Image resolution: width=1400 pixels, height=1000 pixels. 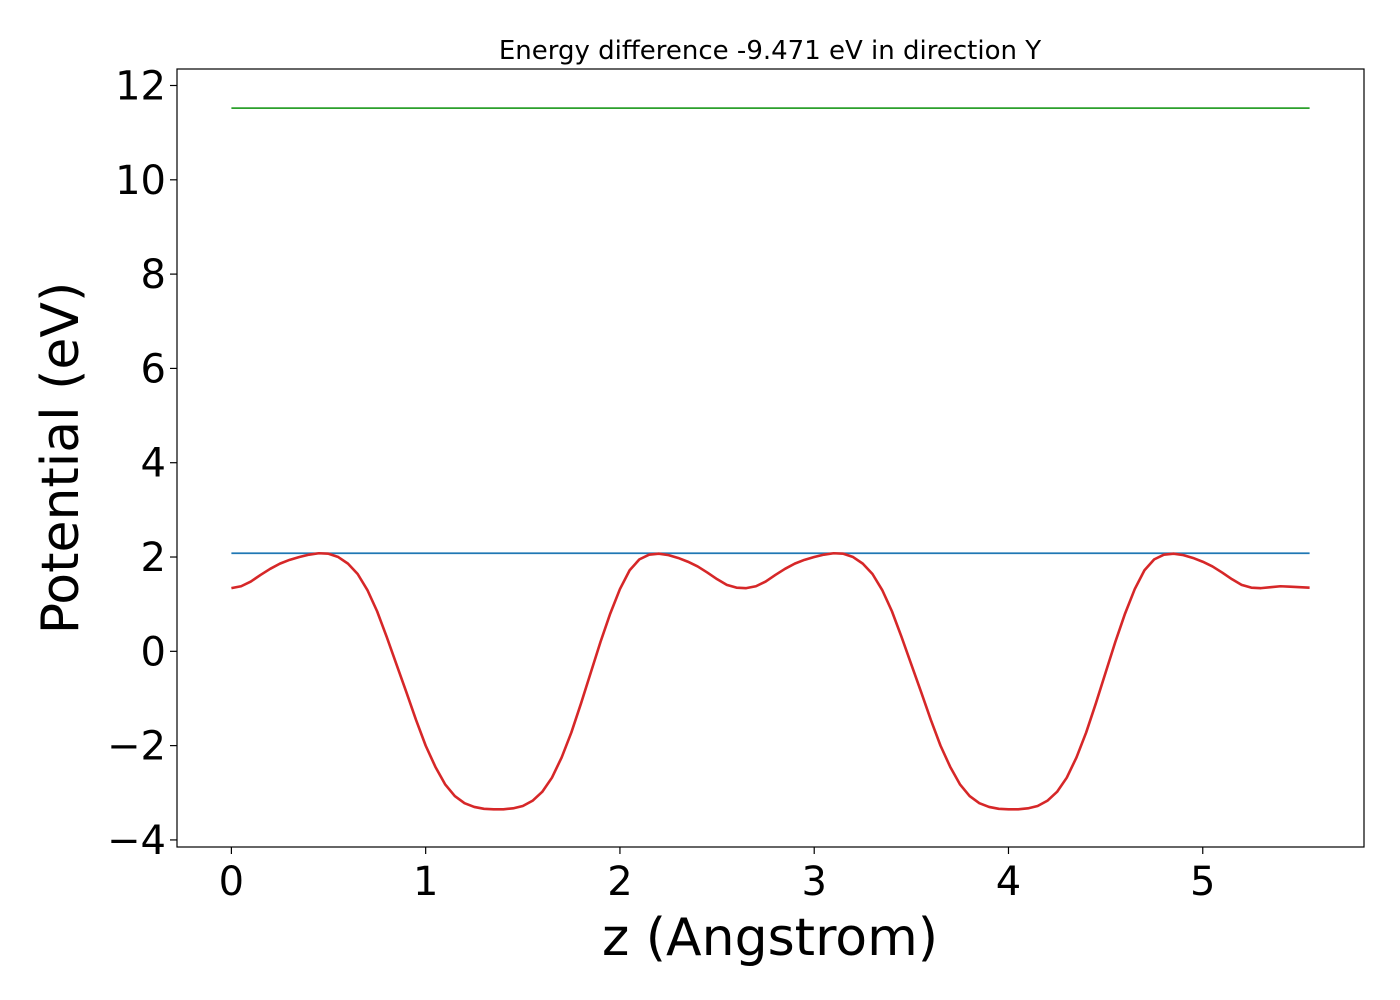 I want to click on y-tick-label: 8, so click(x=153, y=275).